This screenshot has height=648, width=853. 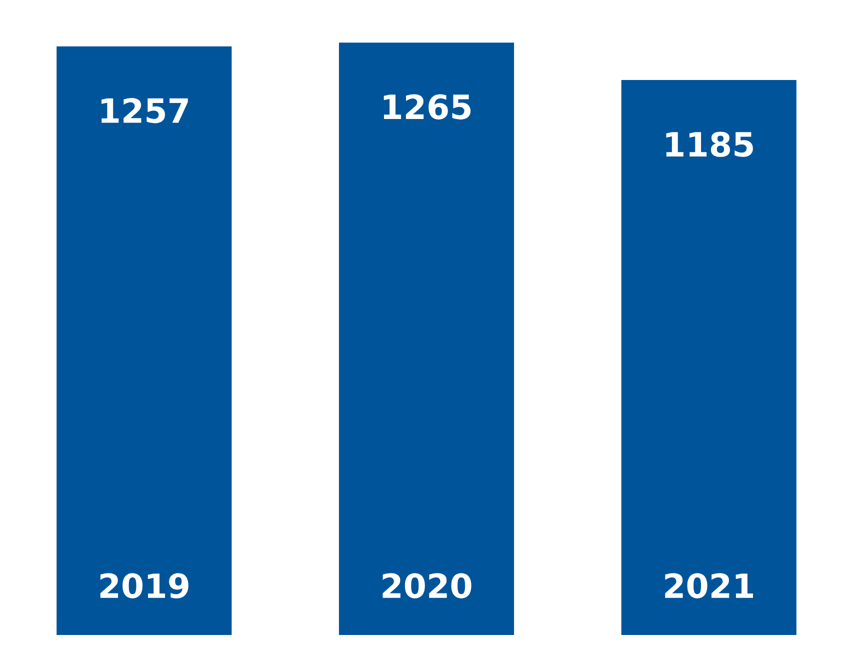 I want to click on x-tick-label: 2021, so click(x=709, y=585).